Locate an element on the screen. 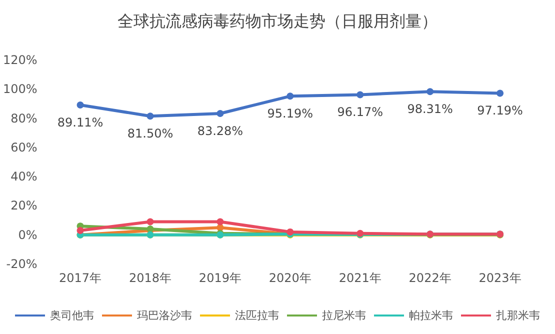 The height and width of the screenshot is (334, 555). data-label: 89.11% is located at coordinates (80, 123).